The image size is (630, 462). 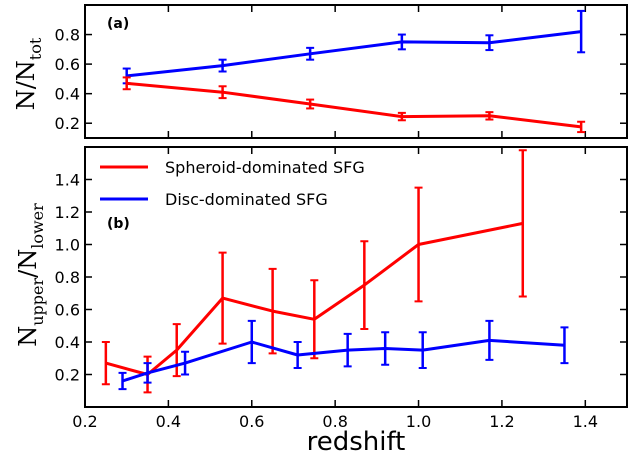 I want to click on panel-a-ytick-label: 0.8, so click(x=67, y=35).